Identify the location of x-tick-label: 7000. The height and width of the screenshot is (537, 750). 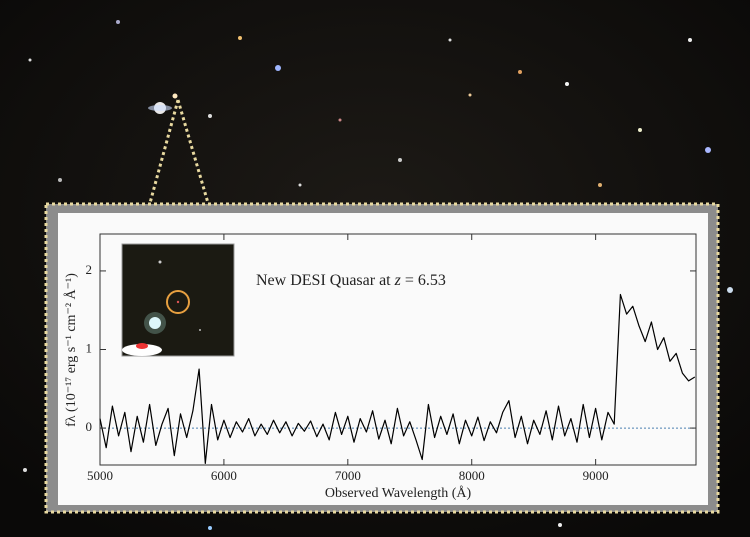
(348, 475).